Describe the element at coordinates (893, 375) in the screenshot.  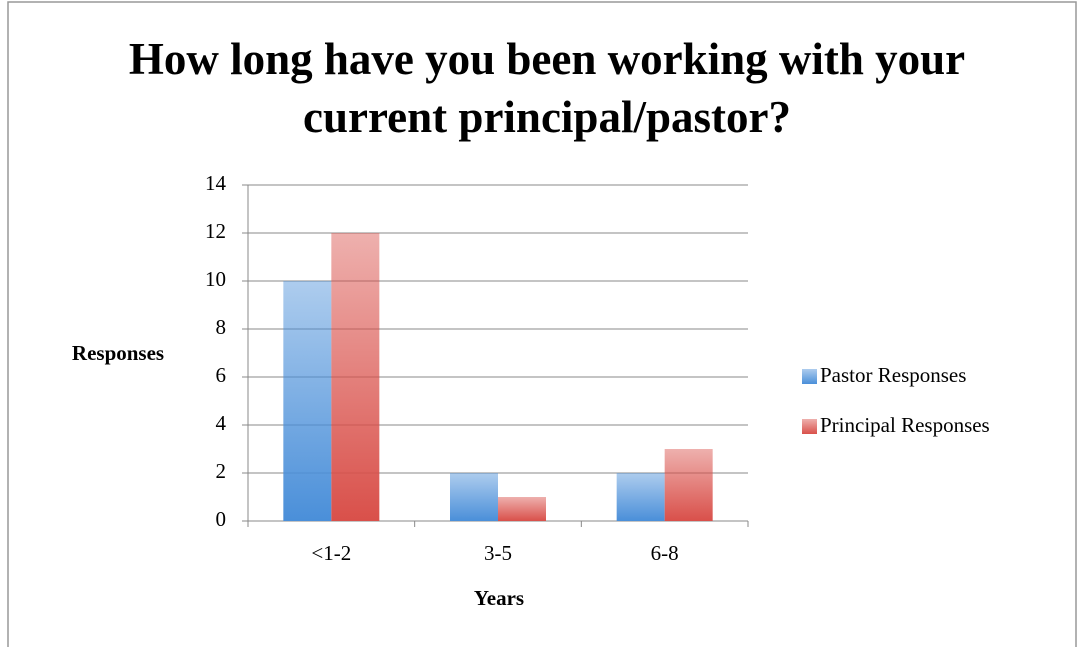
I see `legend-label: Pastor Responses` at that location.